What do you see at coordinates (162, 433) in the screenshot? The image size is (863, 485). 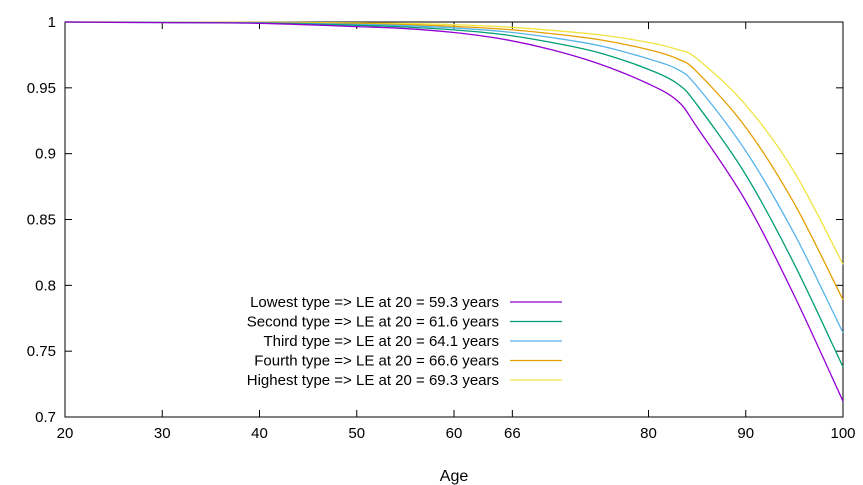 I see `x-tick-label: 30` at bounding box center [162, 433].